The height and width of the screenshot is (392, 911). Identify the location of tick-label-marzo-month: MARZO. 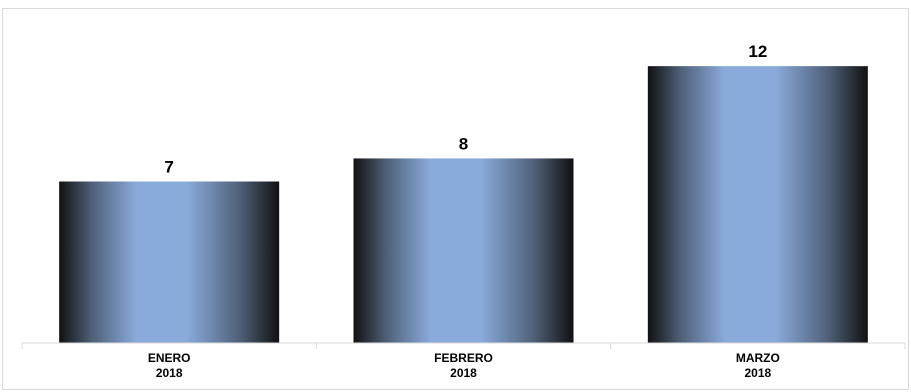
(758, 358).